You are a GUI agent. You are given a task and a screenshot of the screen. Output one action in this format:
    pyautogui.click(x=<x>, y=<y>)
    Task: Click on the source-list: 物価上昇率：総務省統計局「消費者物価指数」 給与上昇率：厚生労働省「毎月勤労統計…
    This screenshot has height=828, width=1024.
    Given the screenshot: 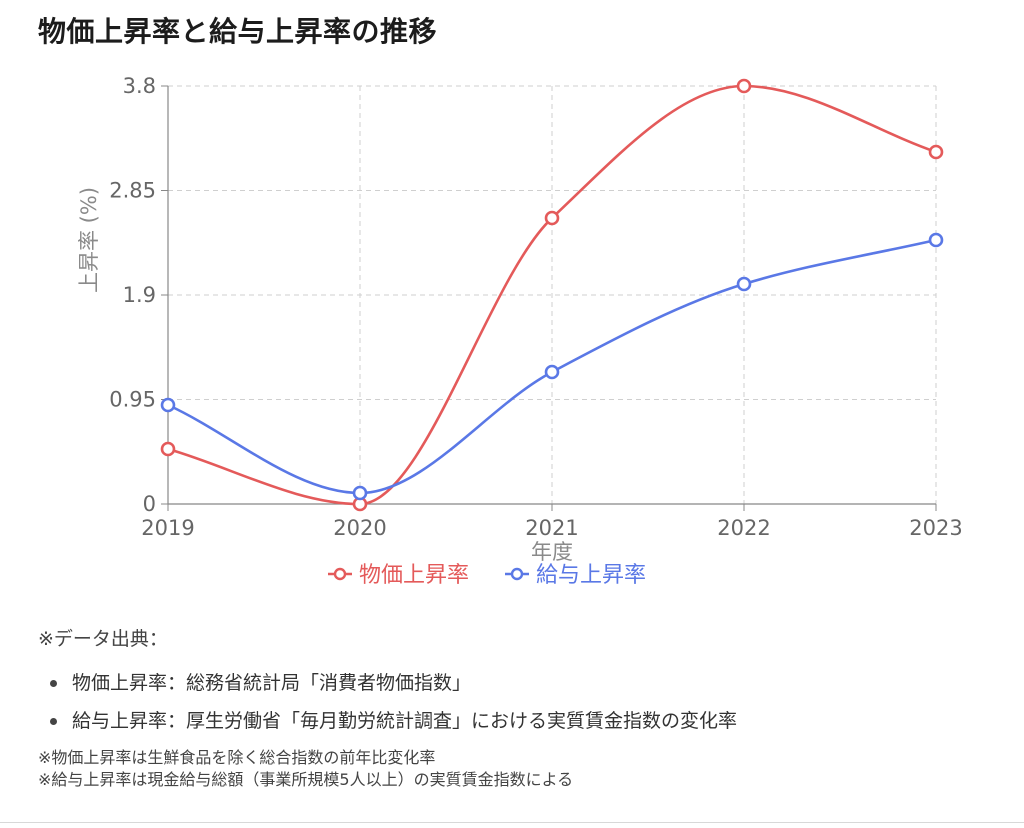 What is the action you would take?
    pyautogui.click(x=518, y=702)
    